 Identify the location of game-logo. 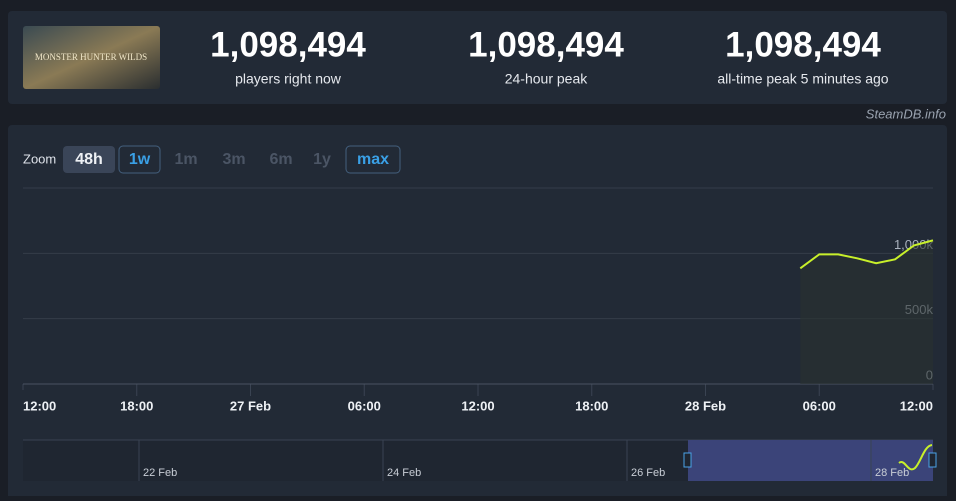
(91, 57).